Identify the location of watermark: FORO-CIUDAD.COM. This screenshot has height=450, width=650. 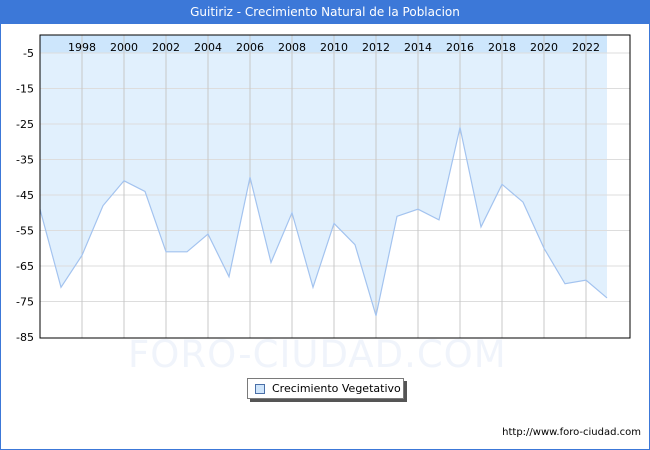
(317, 354).